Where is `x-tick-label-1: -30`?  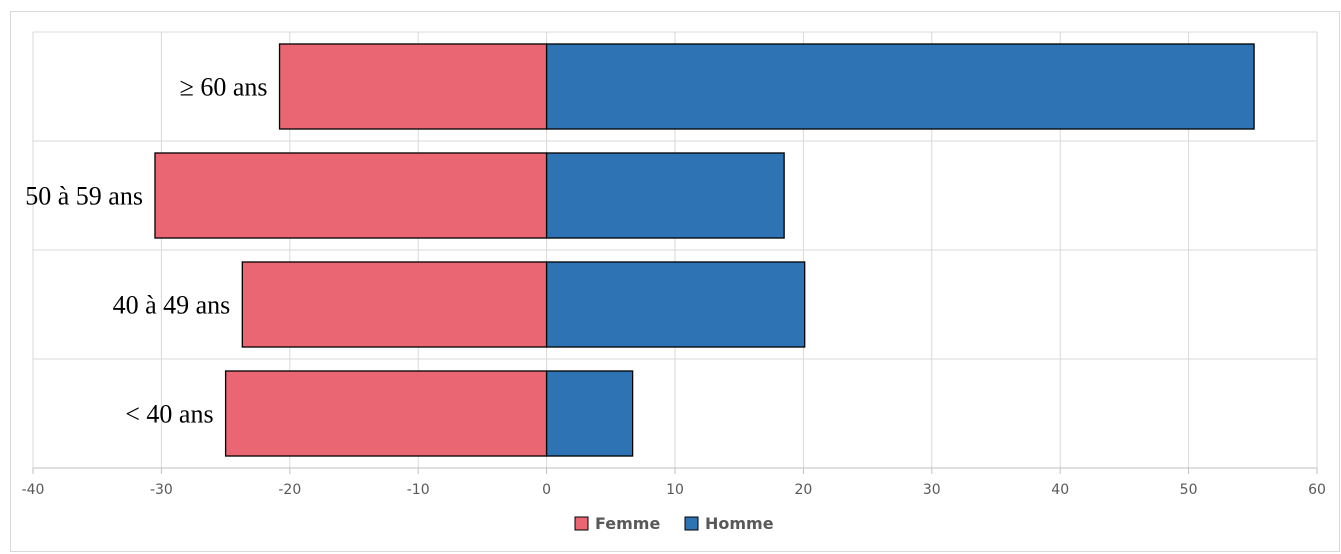 x-tick-label-1: -30 is located at coordinates (161, 490).